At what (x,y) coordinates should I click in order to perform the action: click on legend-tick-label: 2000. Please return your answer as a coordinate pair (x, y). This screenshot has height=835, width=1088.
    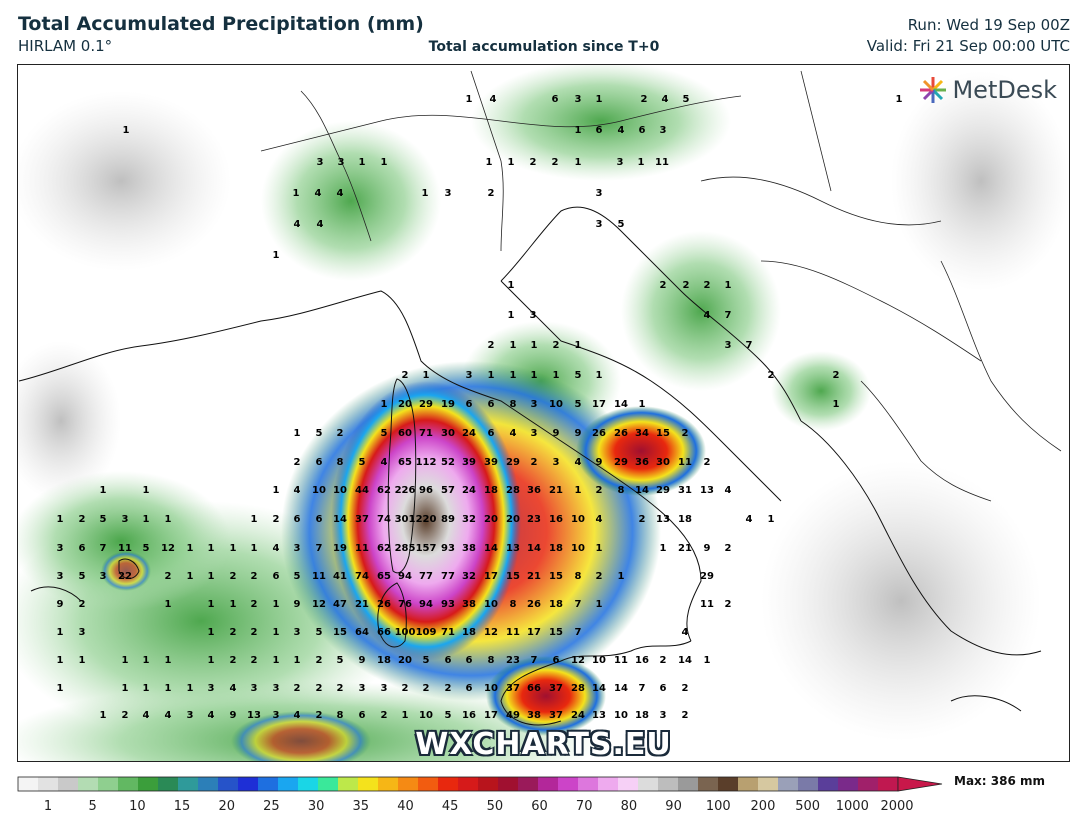
    Looking at the image, I should click on (896, 806).